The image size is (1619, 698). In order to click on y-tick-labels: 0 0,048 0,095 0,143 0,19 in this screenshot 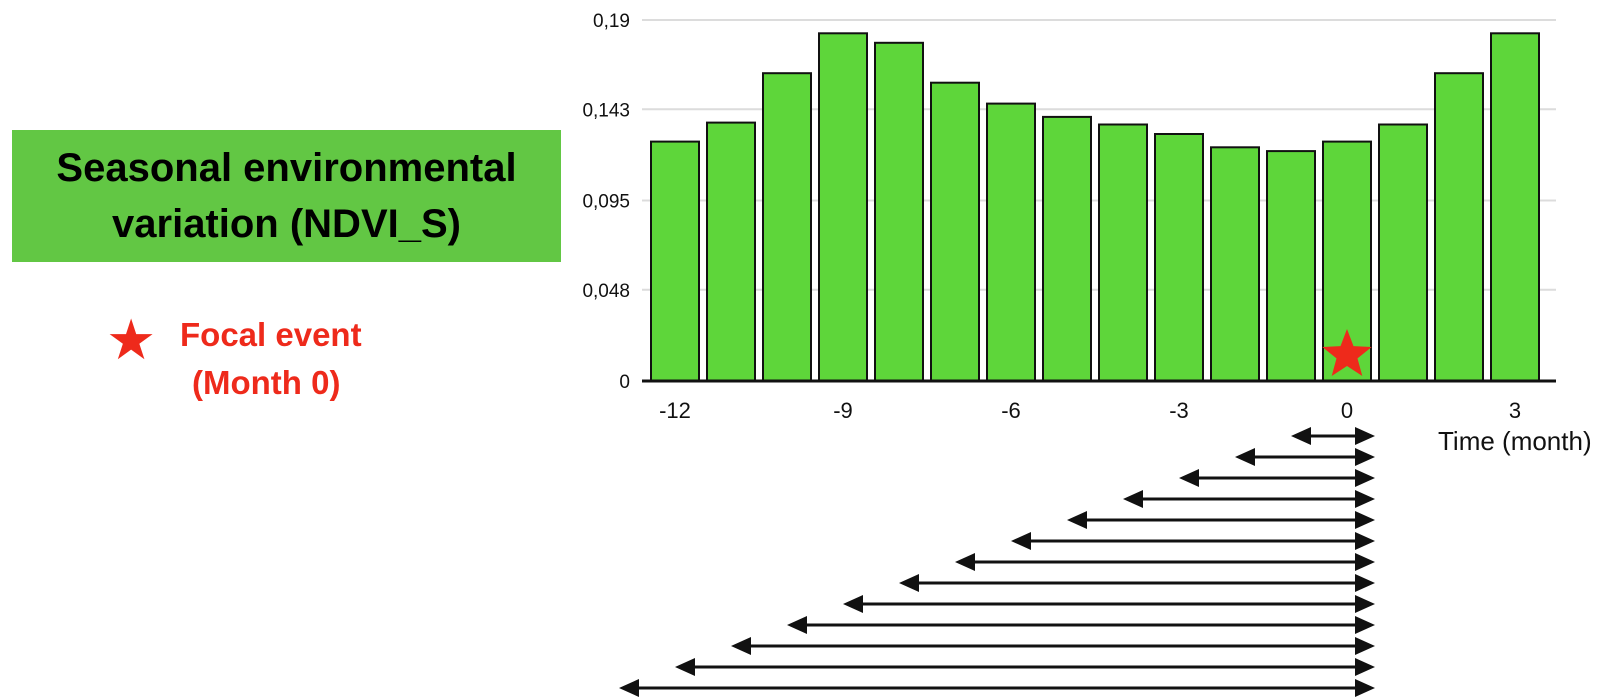, I will do `click(606, 202)`.